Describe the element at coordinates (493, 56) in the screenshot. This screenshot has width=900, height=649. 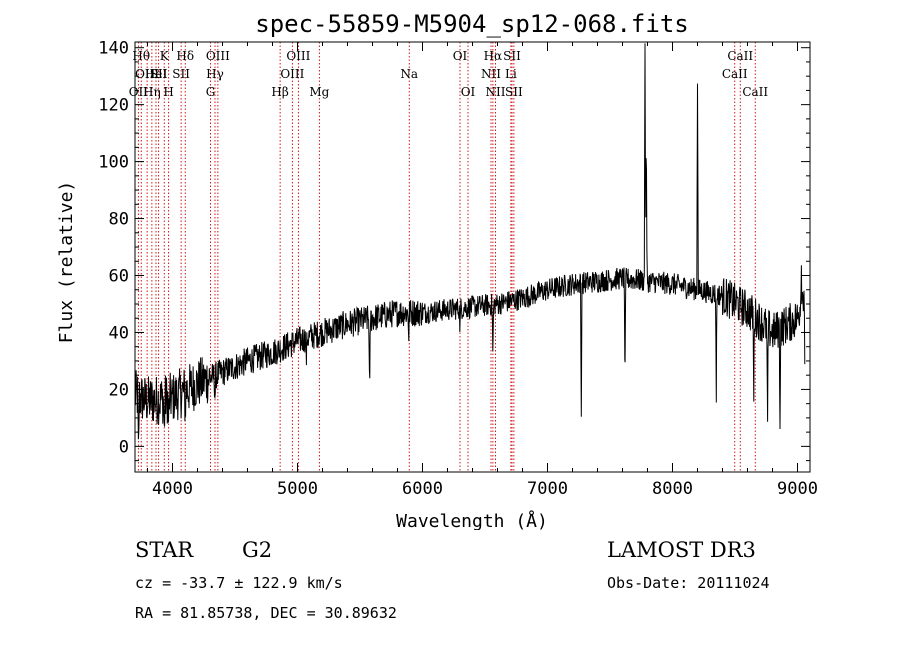
I see `spectral-line-label: Hα` at that location.